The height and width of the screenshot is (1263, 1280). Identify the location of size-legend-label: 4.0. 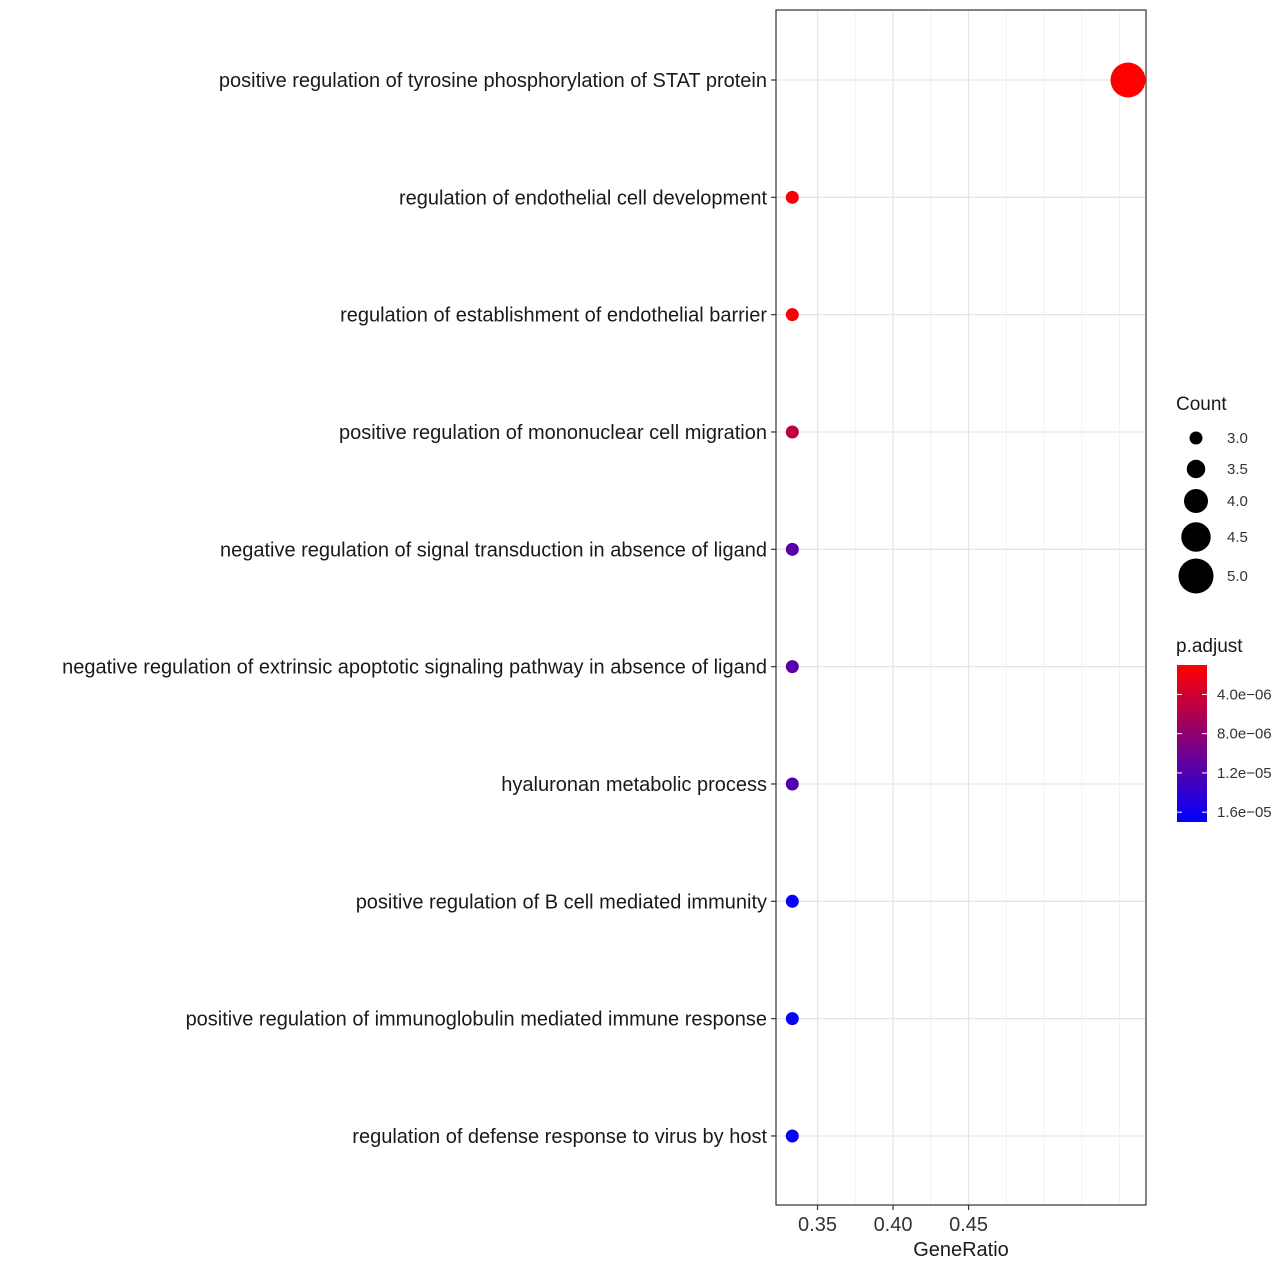
(1237, 501).